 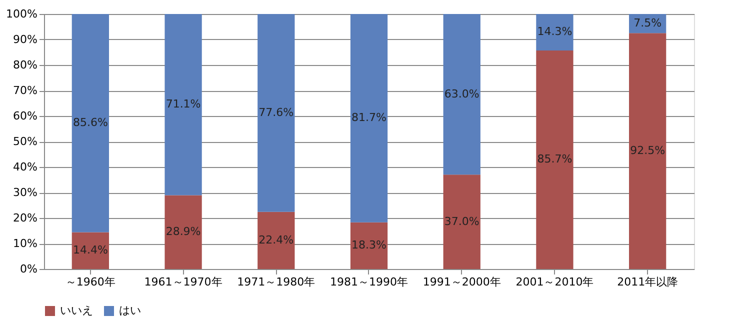 I want to click on y-tick-label: 60%, so click(x=25, y=116).